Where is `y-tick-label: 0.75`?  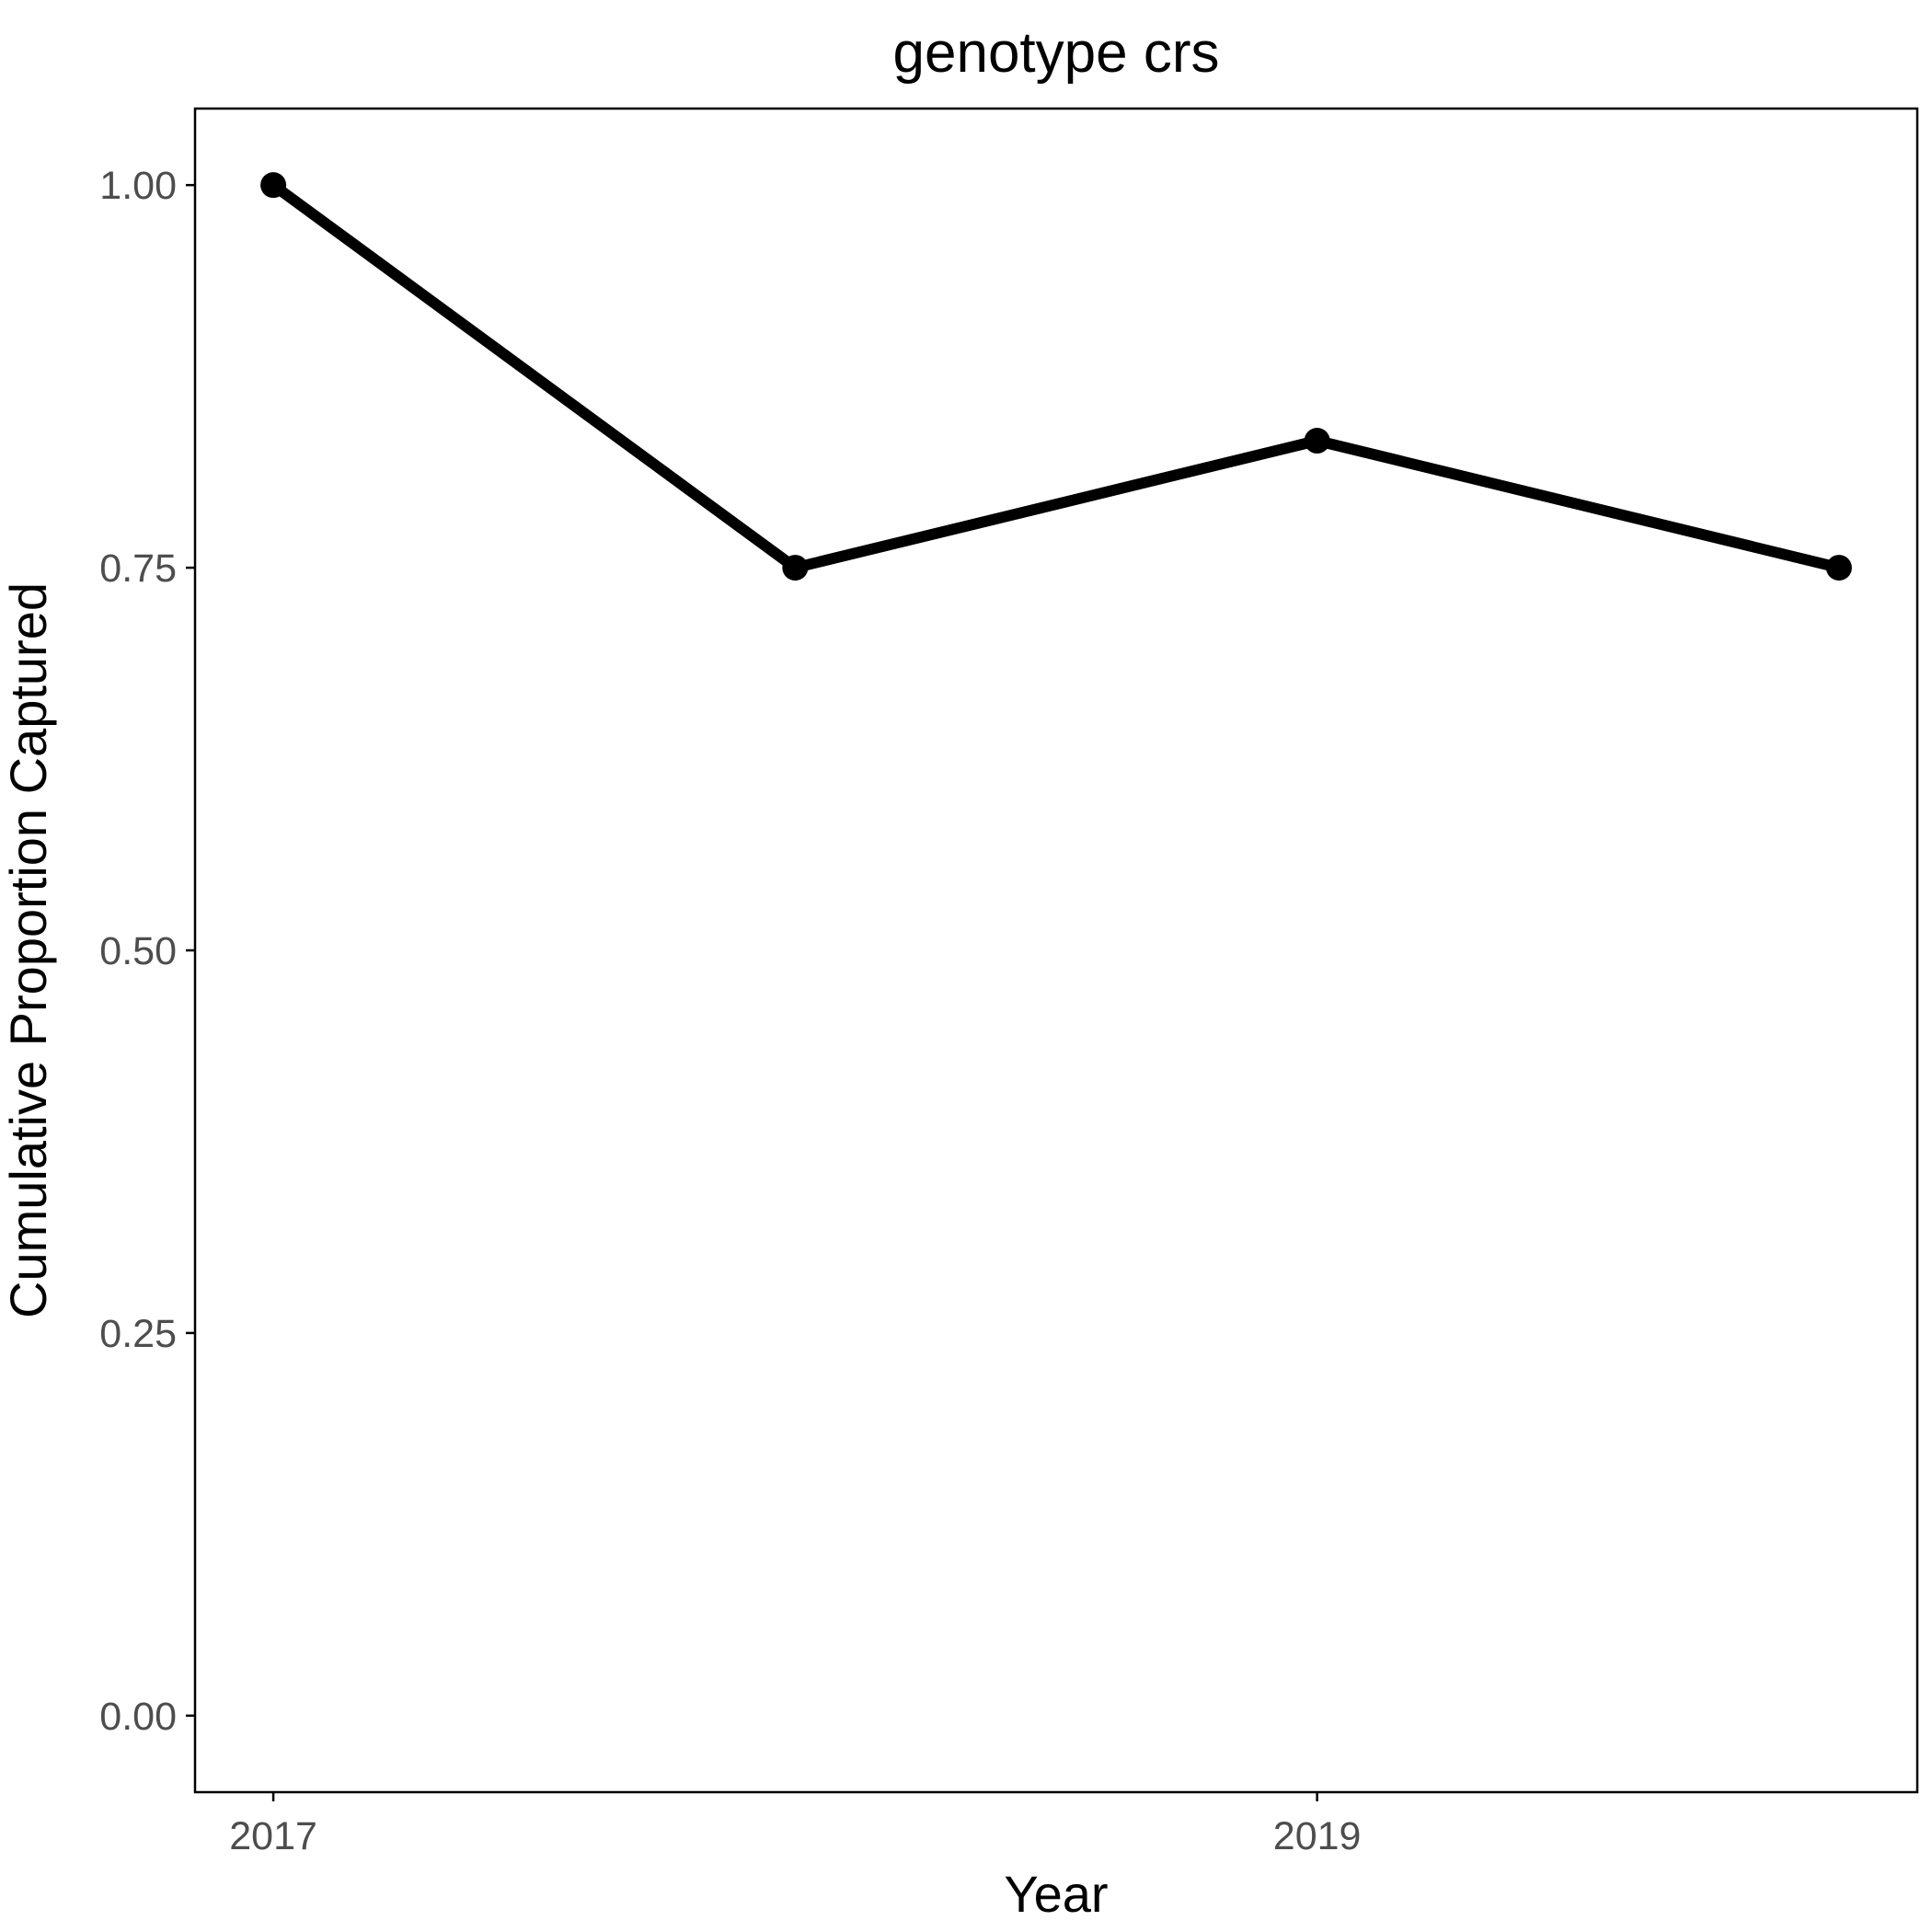
y-tick-label: 0.75 is located at coordinates (138, 568).